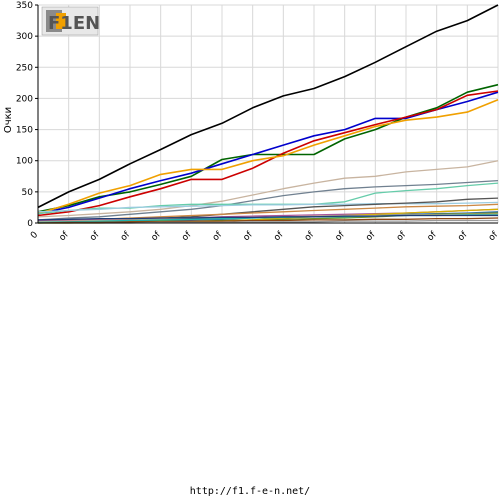 Image resolution: width=500 pixels, height=500 pixels. I want to click on y-tick-label: 150, so click(24, 131).